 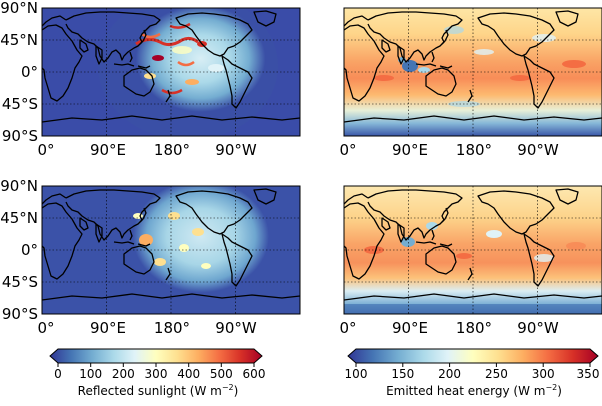 I want to click on map-panel-bottom-left, so click(x=171, y=250).